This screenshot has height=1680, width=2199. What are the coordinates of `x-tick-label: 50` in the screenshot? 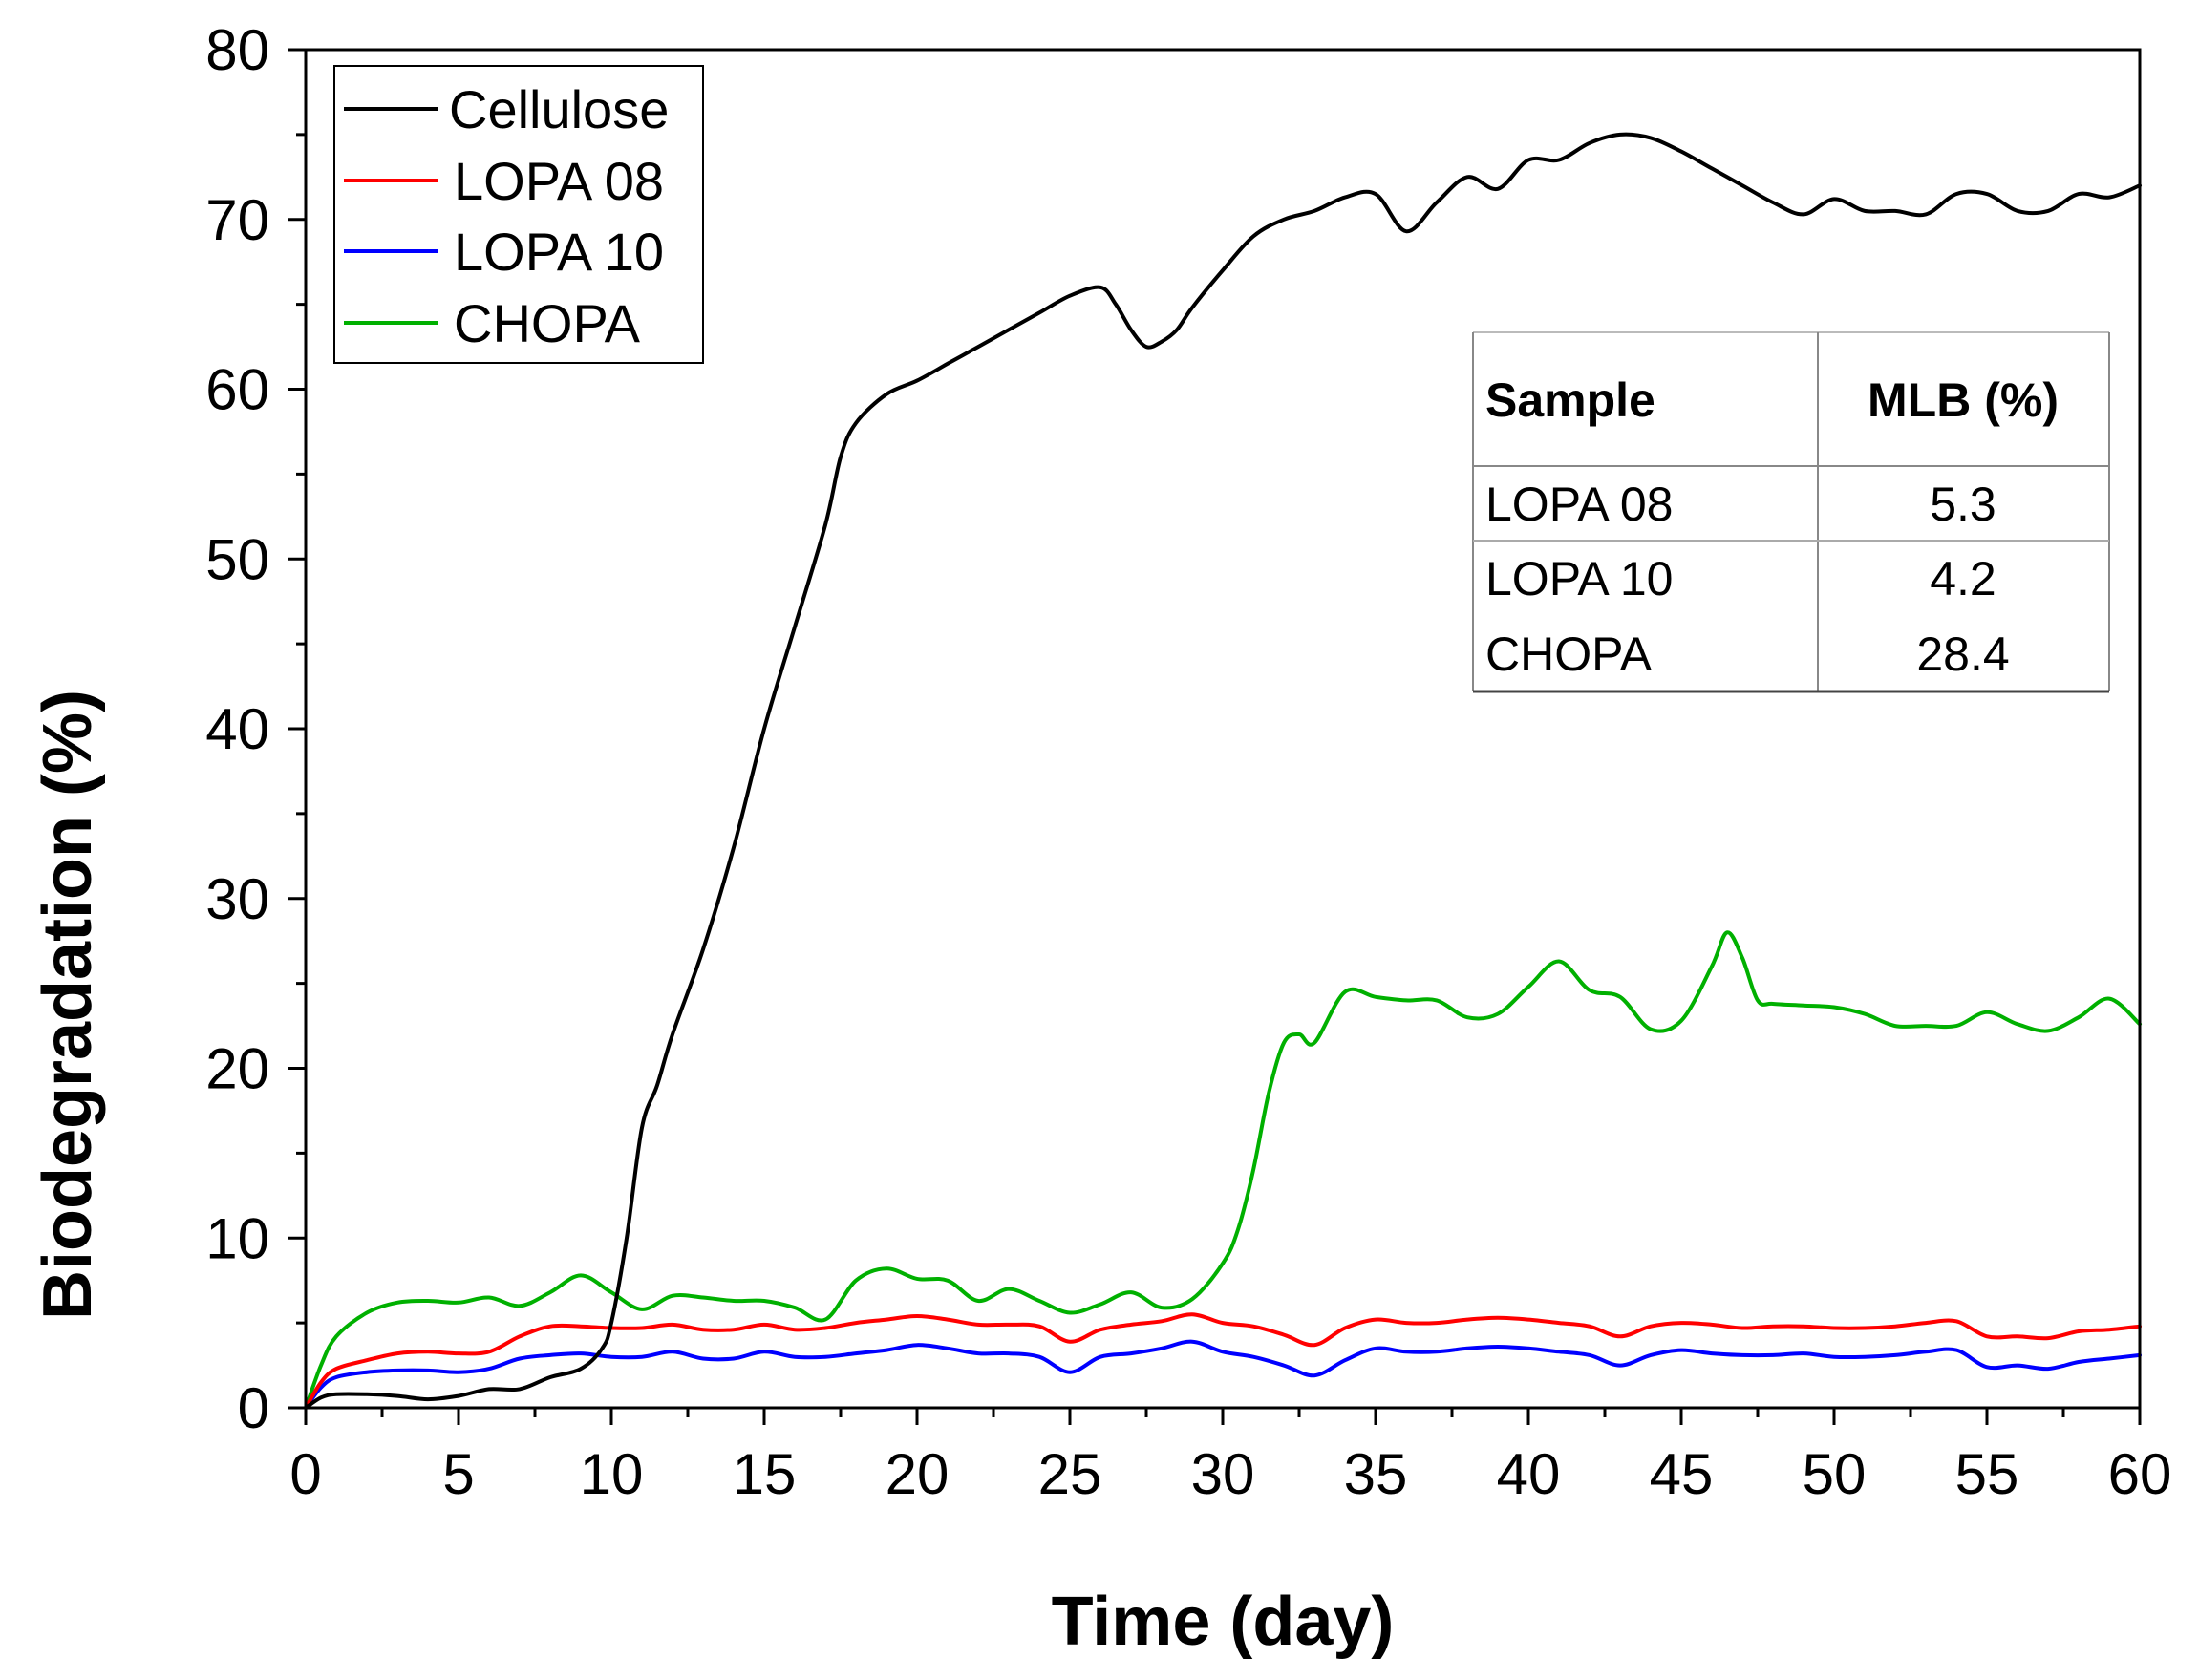 It's located at (1835, 1474).